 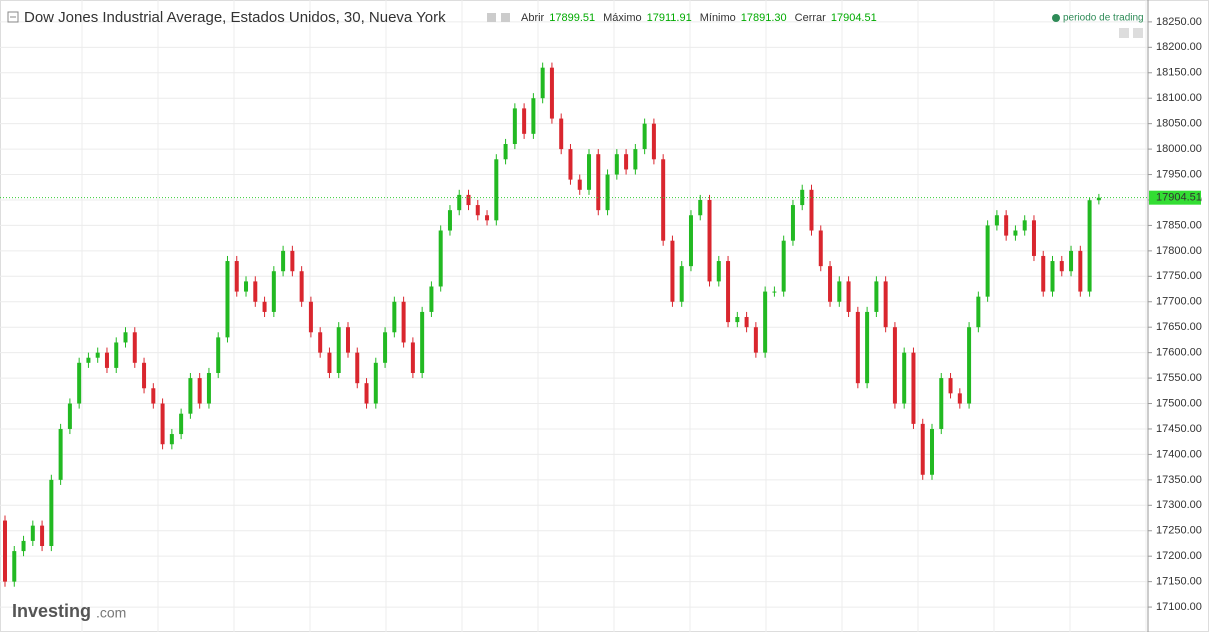 What do you see at coordinates (811, 18) in the screenshot?
I see `quote-label: Cerrar` at bounding box center [811, 18].